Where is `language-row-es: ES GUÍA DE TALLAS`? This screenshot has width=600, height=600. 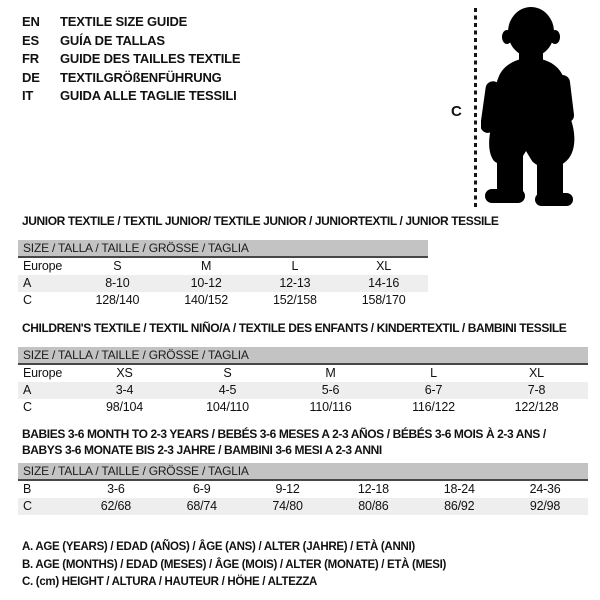
language-row-es: ES GUÍA DE TALLAS is located at coordinates (131, 41).